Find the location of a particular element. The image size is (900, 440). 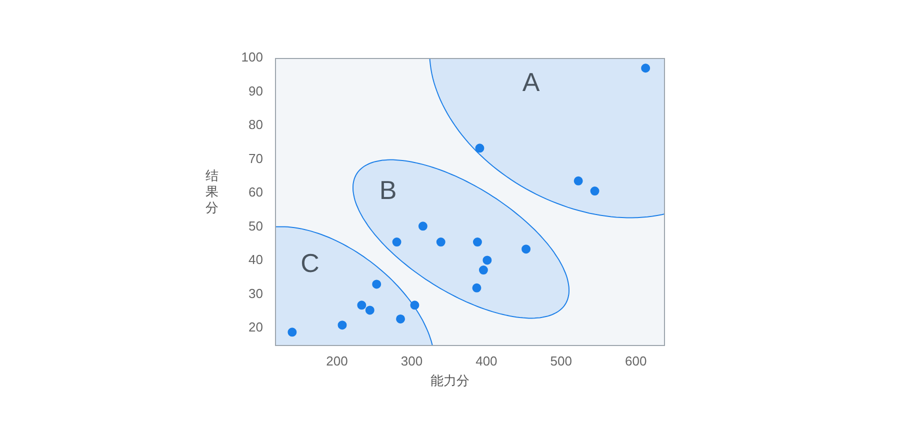

y-tick-label: 60 is located at coordinates (255, 192).